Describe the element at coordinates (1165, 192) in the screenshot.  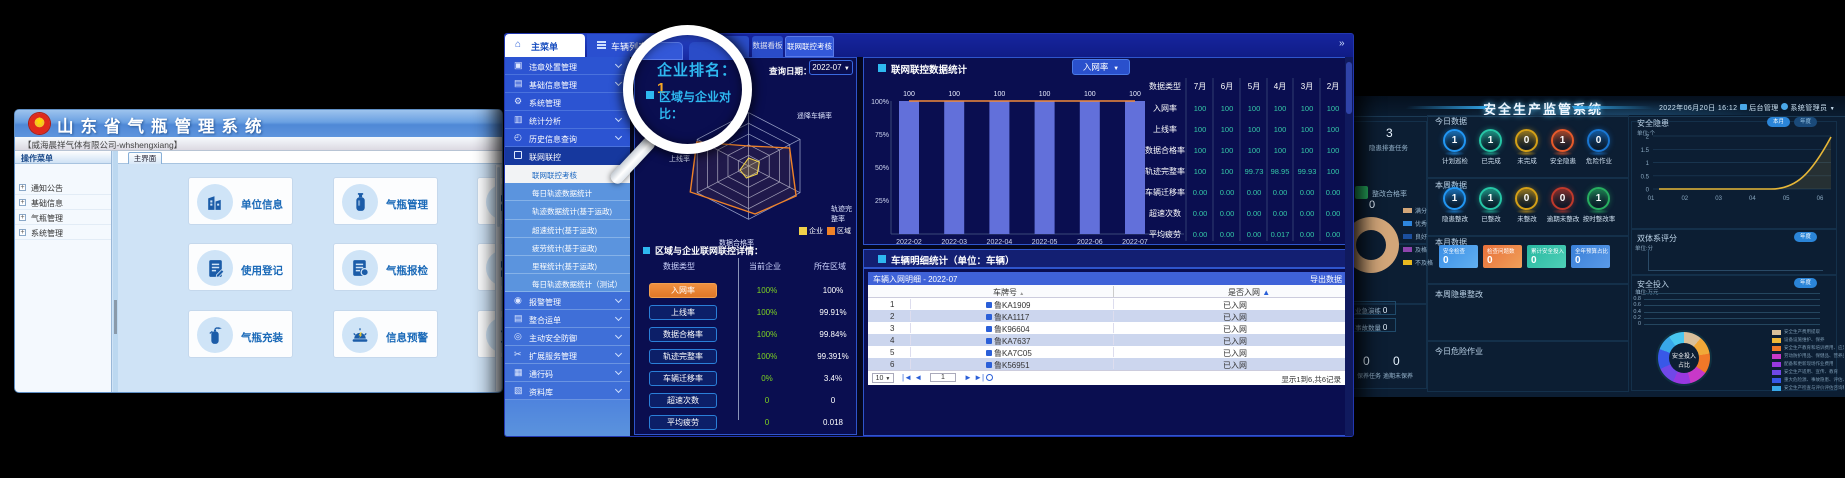
I see `svg-text: 车辆迁移率` at that location.